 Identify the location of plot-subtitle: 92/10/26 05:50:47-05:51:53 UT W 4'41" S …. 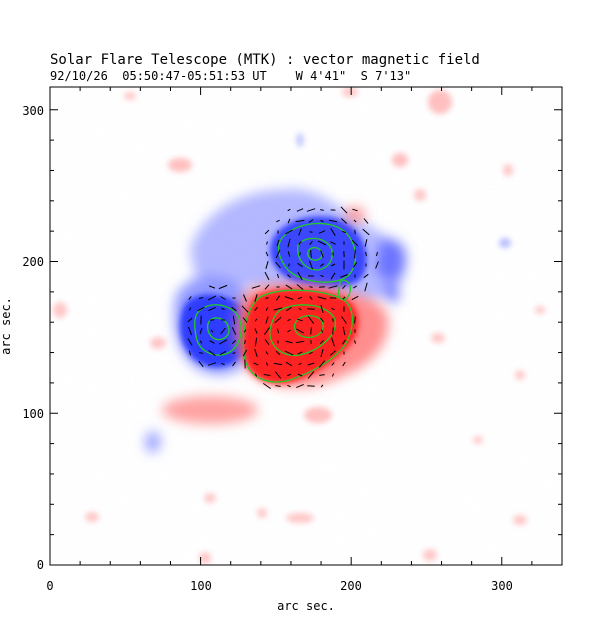
(231, 76).